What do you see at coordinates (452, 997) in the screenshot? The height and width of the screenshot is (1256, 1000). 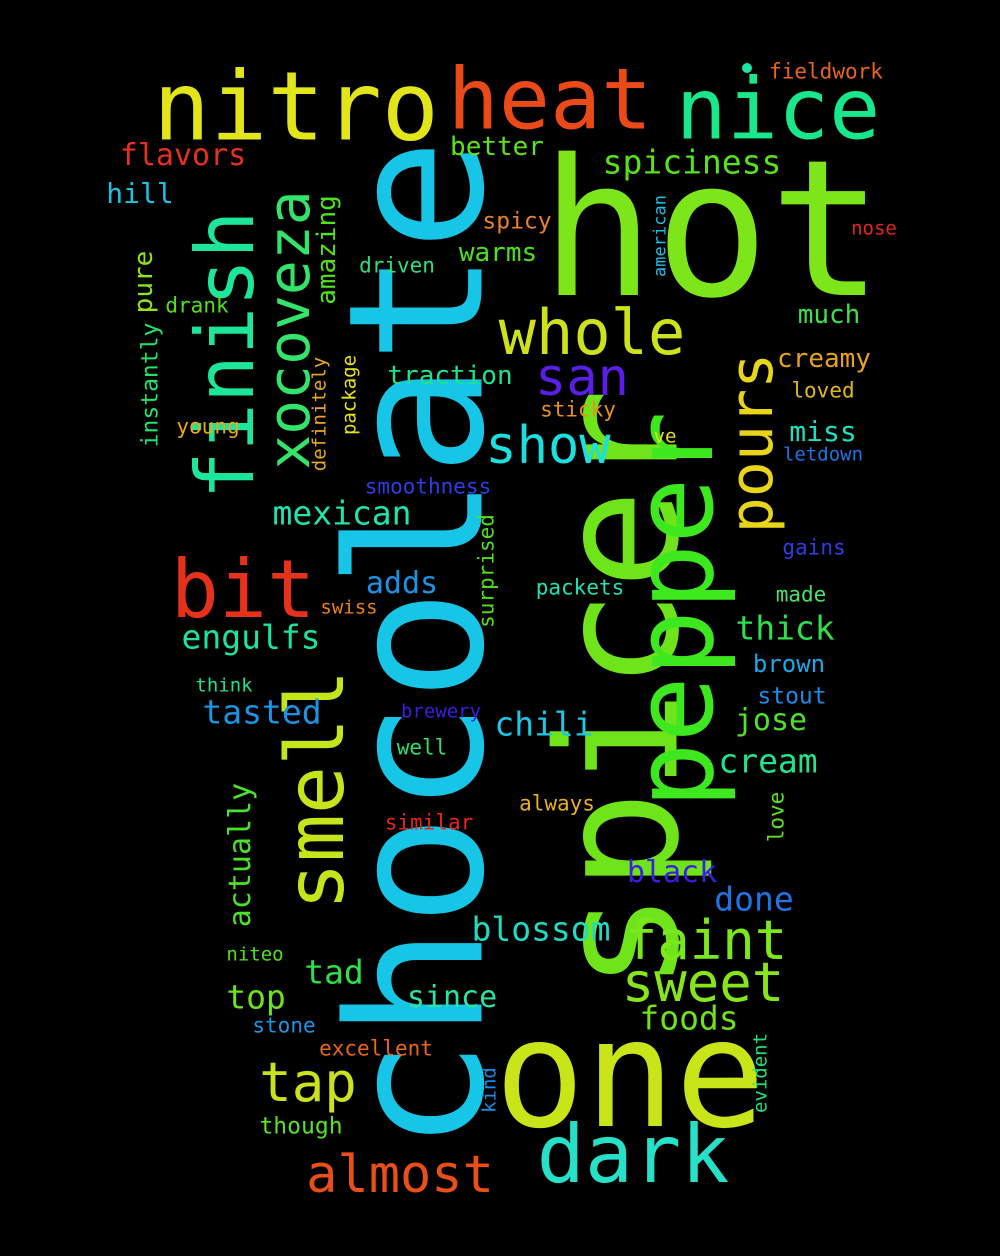 I see `word-since: since` at bounding box center [452, 997].